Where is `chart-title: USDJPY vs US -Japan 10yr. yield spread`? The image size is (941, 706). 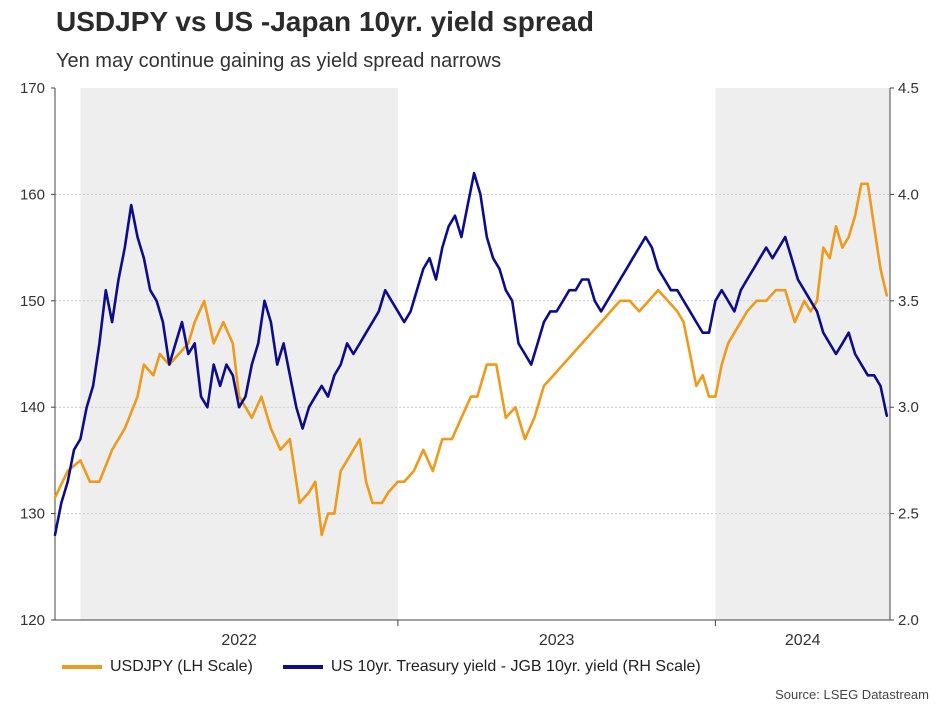
chart-title: USDJPY vs US -Japan 10yr. yield spread is located at coordinates (325, 21).